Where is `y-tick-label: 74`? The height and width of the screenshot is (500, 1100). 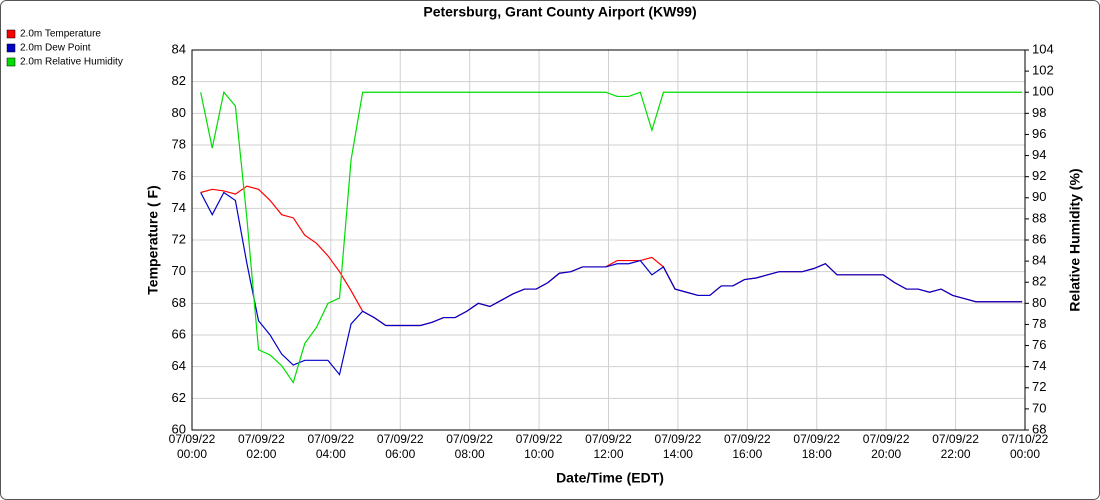 y-tick-label: 74 is located at coordinates (179, 207).